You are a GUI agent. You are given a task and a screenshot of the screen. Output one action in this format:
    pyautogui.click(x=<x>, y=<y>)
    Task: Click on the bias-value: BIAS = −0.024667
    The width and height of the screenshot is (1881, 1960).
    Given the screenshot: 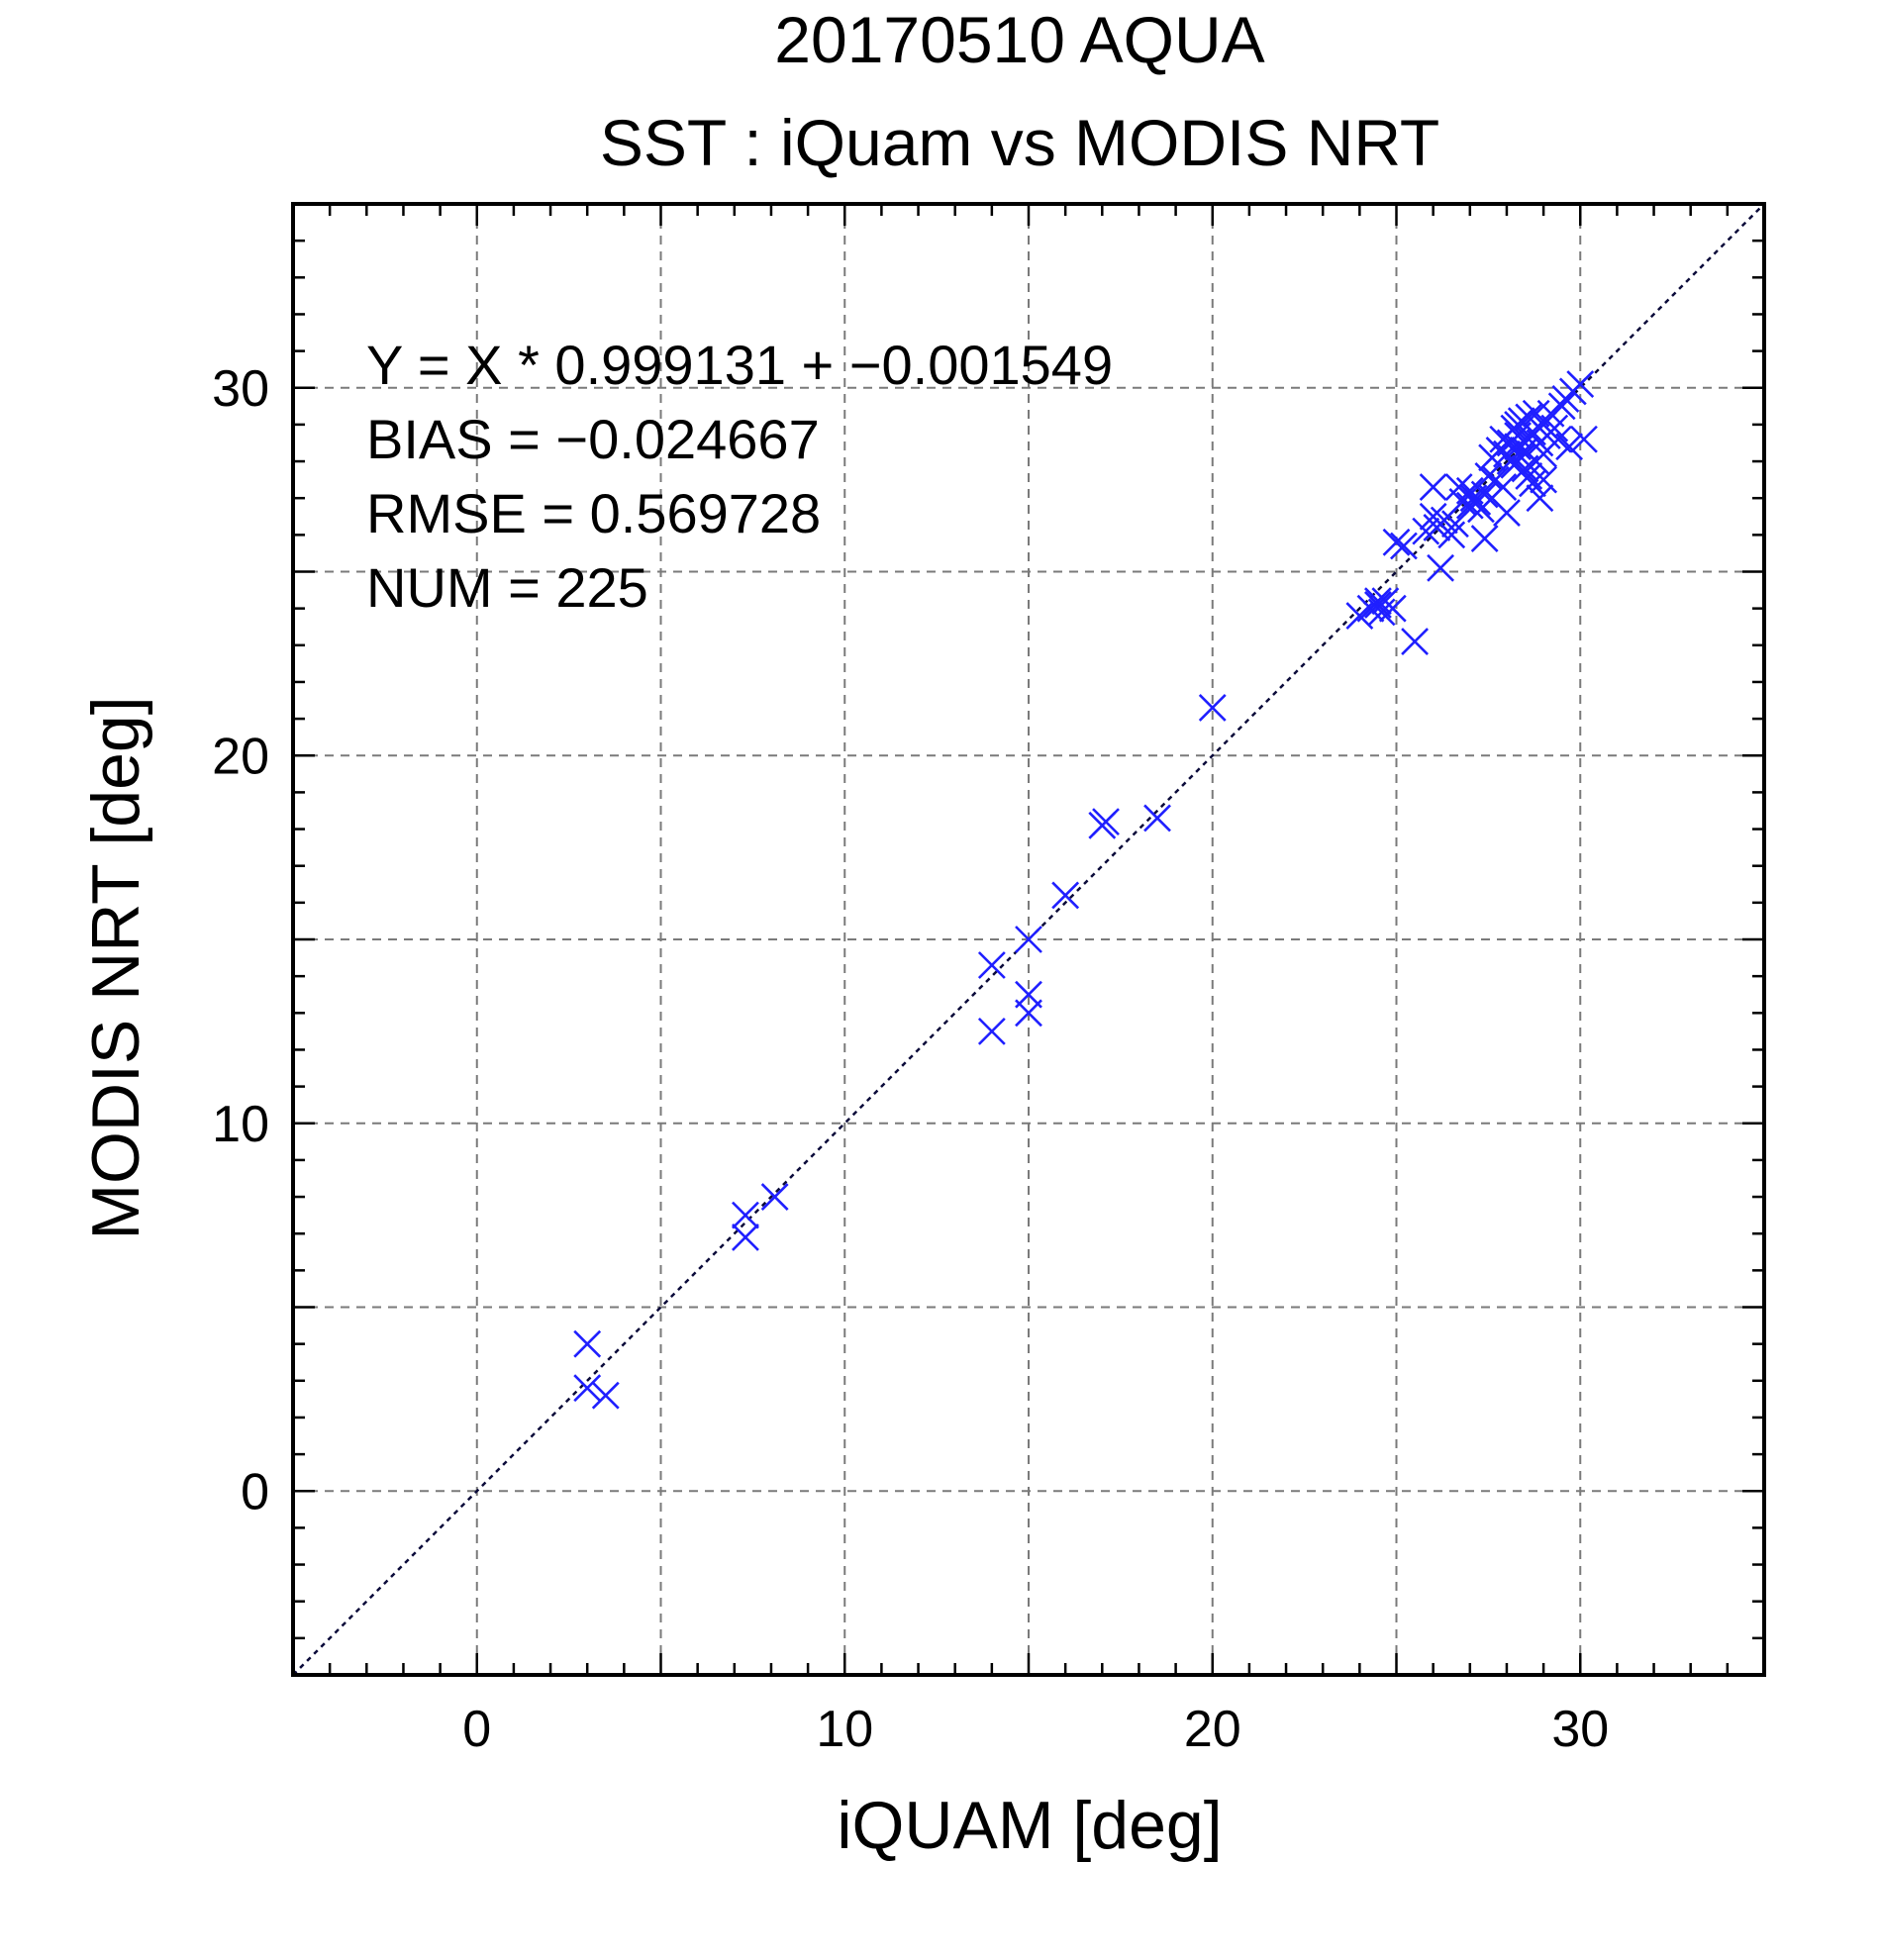 What is the action you would take?
    pyautogui.click(x=593, y=439)
    